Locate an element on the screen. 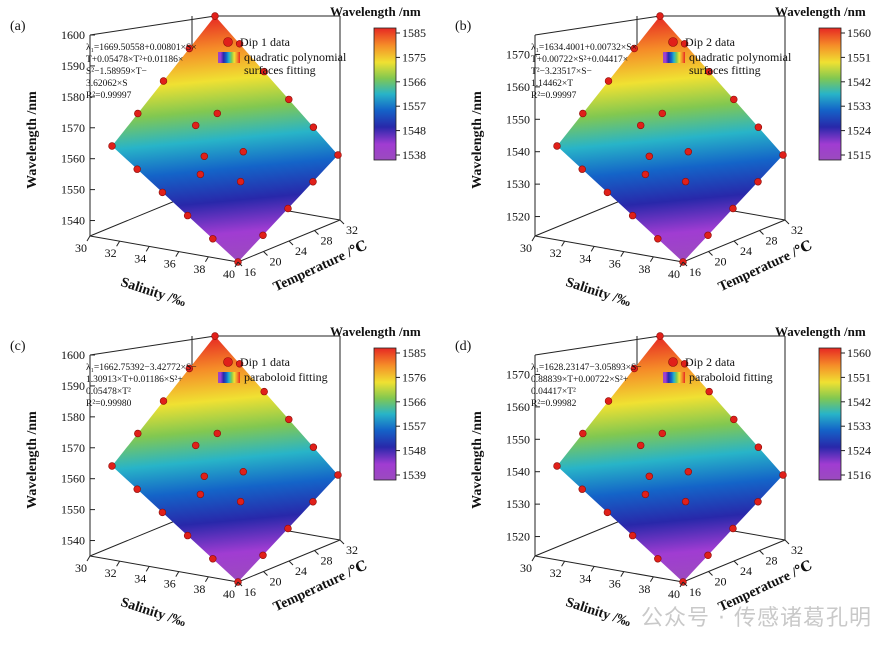 This screenshot has height=645, width=890. z-tick-label: 1560 is located at coordinates (518, 407).